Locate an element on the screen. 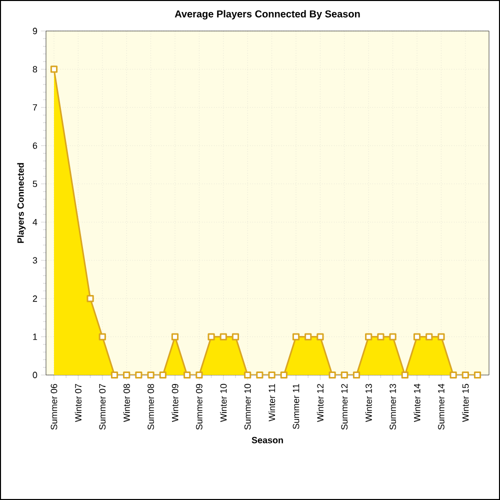 This screenshot has height=500, width=500. y-tick-label: 6 is located at coordinates (35, 145).